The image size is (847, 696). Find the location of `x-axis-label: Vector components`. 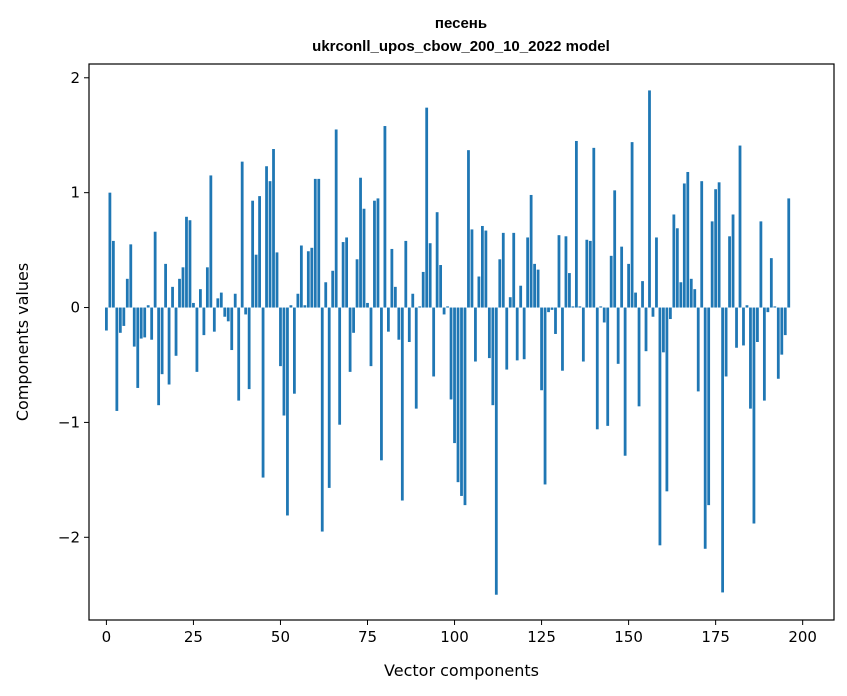

x-axis-label: Vector components is located at coordinates (461, 670).